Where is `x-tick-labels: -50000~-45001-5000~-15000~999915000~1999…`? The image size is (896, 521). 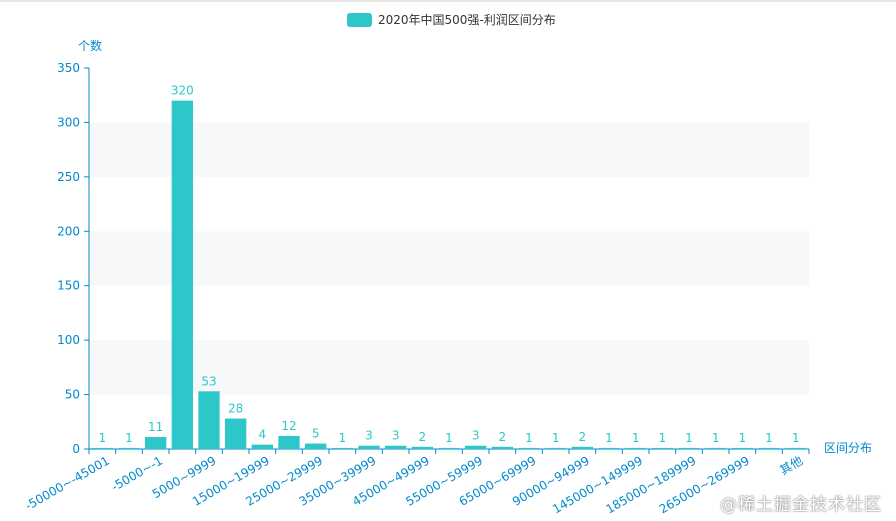
x-tick-labels: -50000~-45001-5000~-15000~999915000~1999… is located at coordinates (414, 484).